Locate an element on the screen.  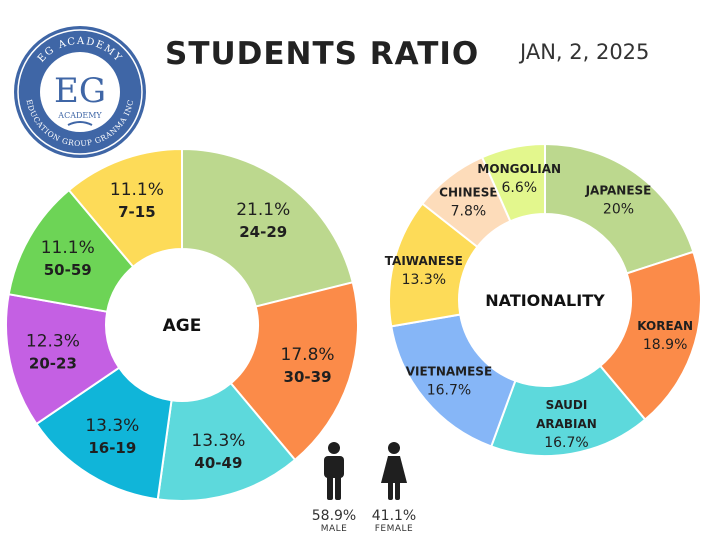
slice-label: 11.1% 7-15 is located at coordinates (137, 200).